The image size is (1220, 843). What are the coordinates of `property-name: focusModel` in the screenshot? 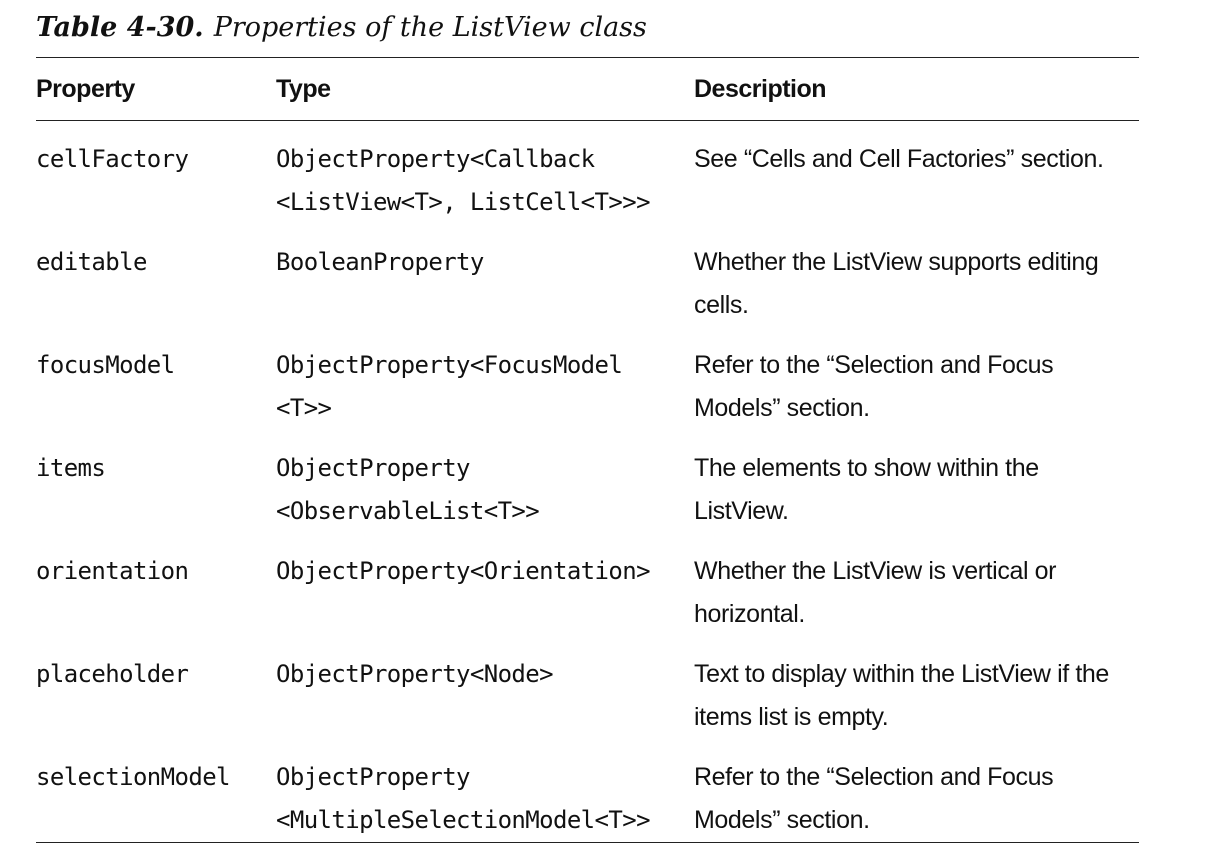 It's located at (105, 365).